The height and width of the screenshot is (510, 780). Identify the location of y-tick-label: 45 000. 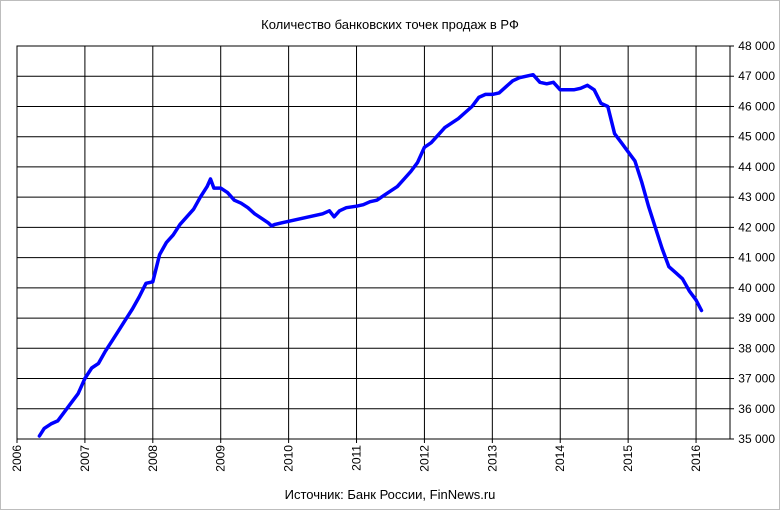
(756, 137).